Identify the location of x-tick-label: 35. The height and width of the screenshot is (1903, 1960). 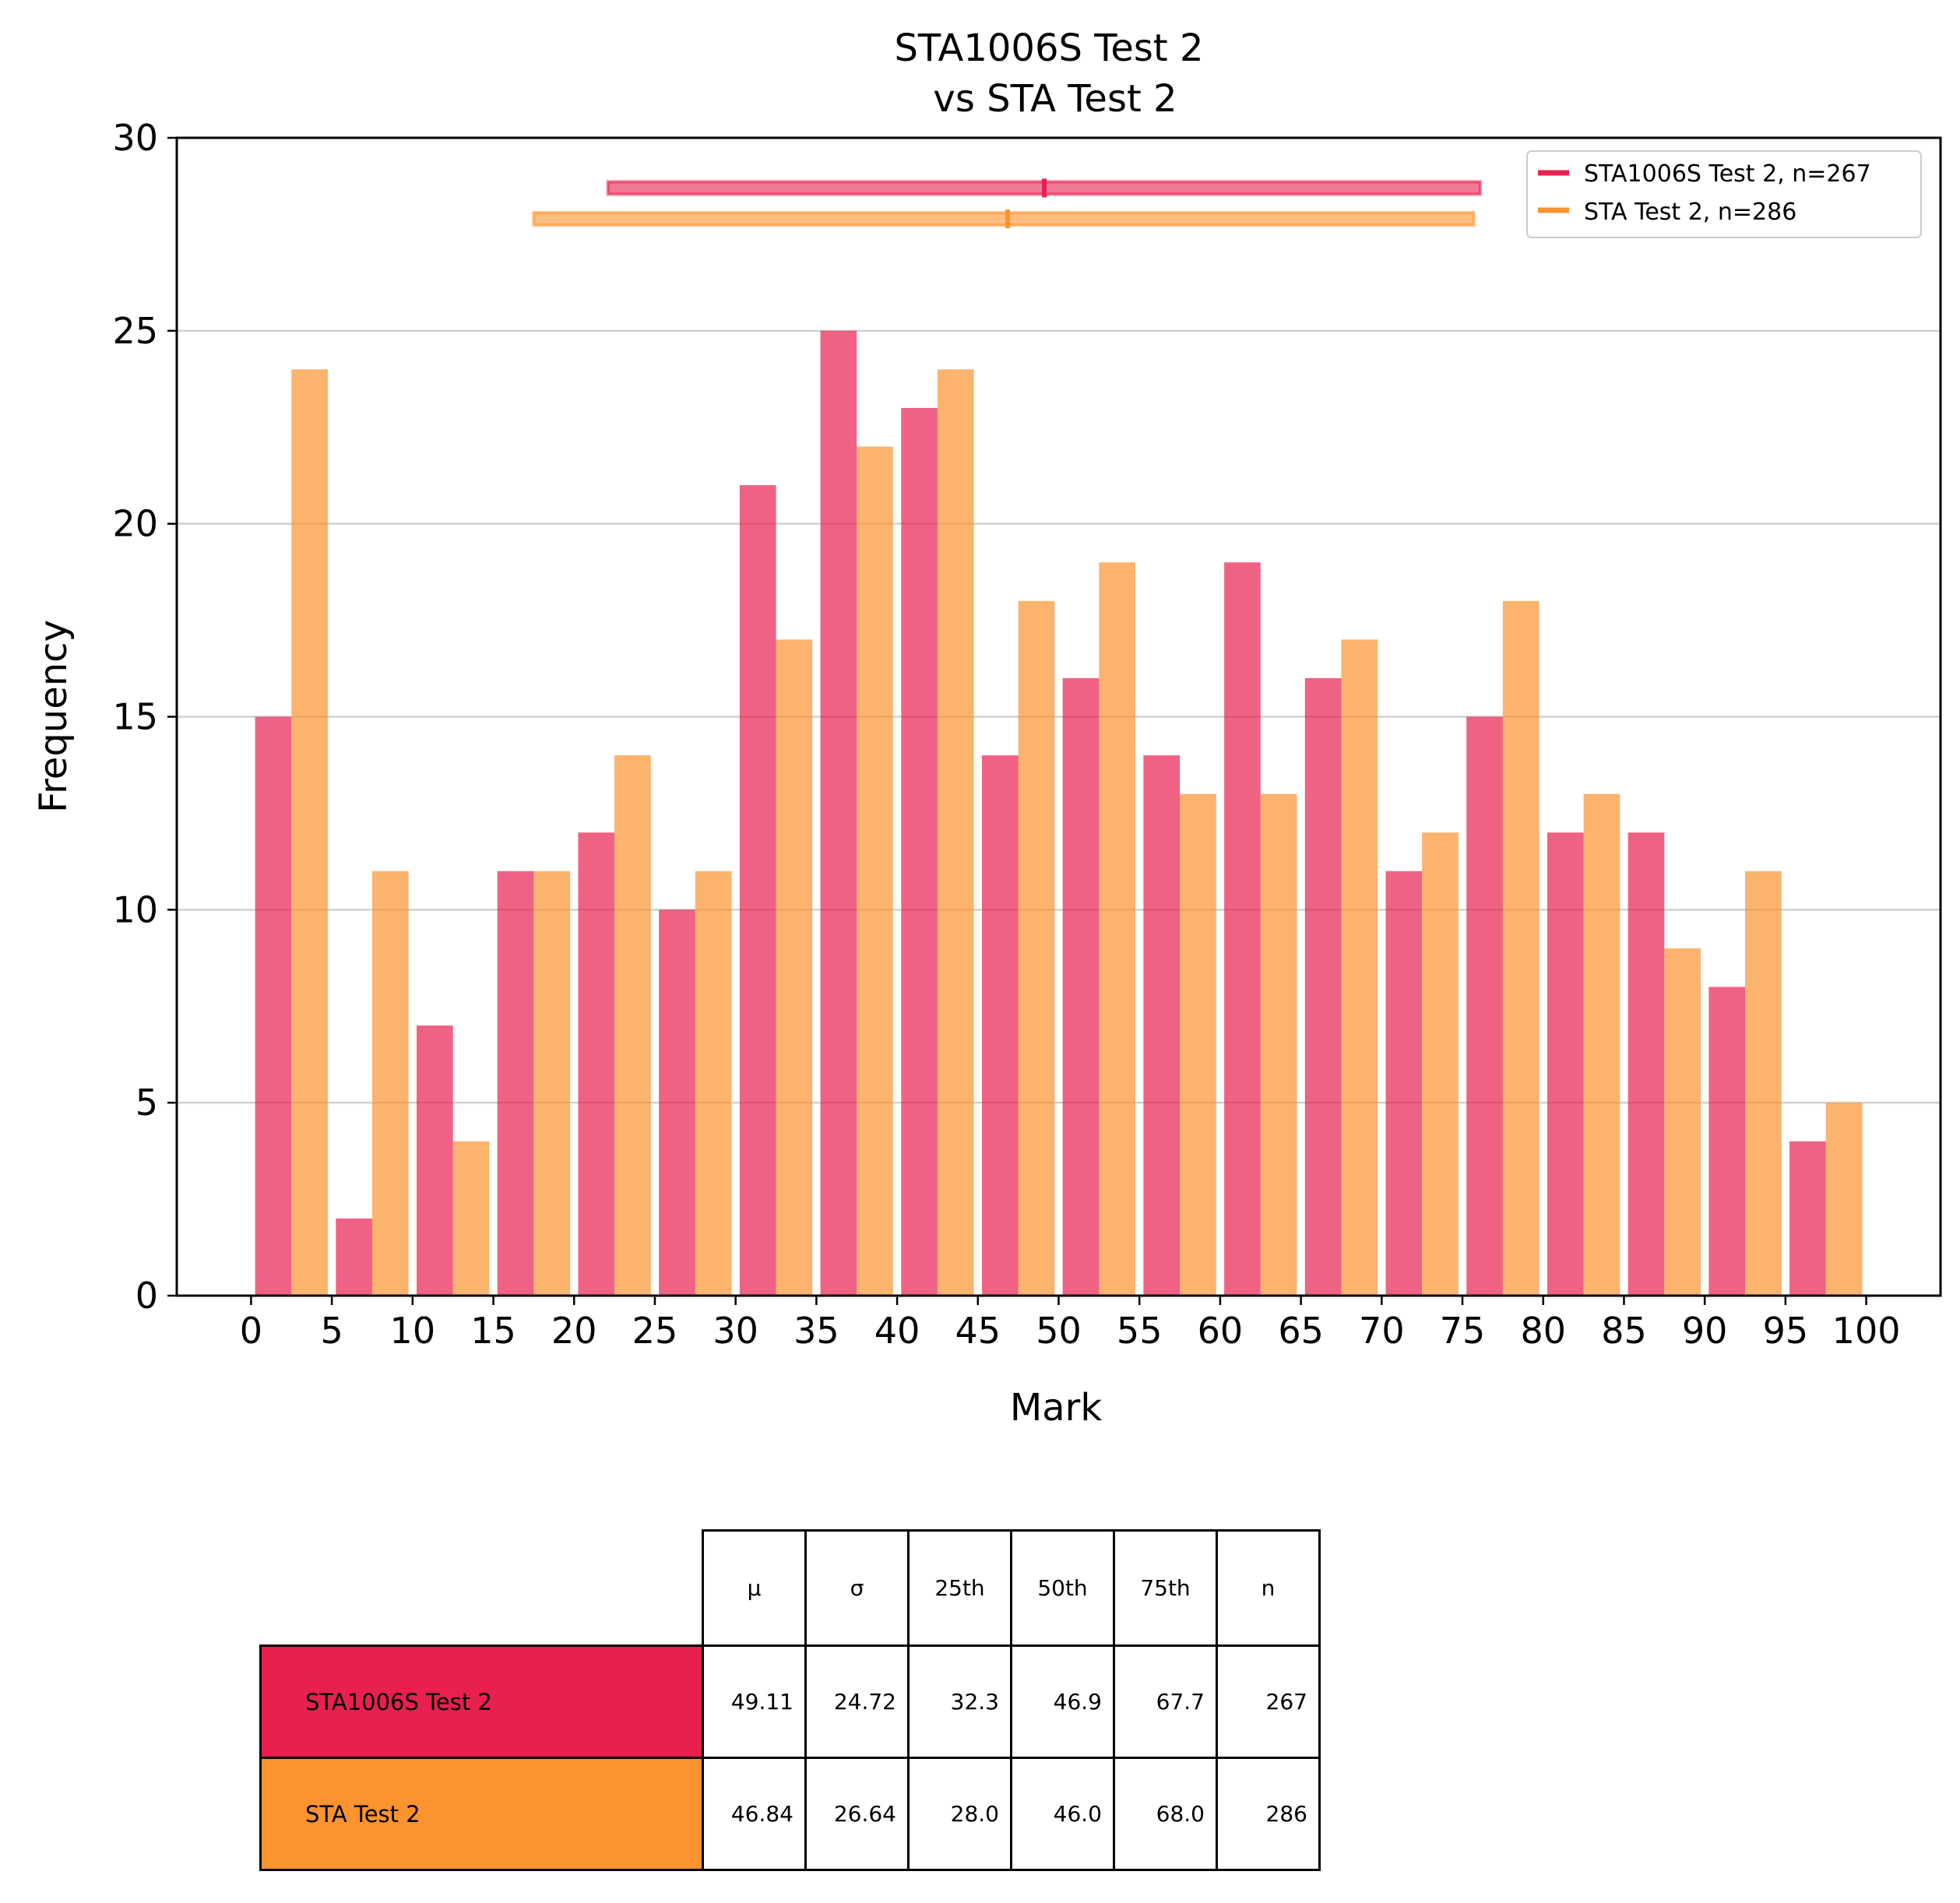
(816, 1331).